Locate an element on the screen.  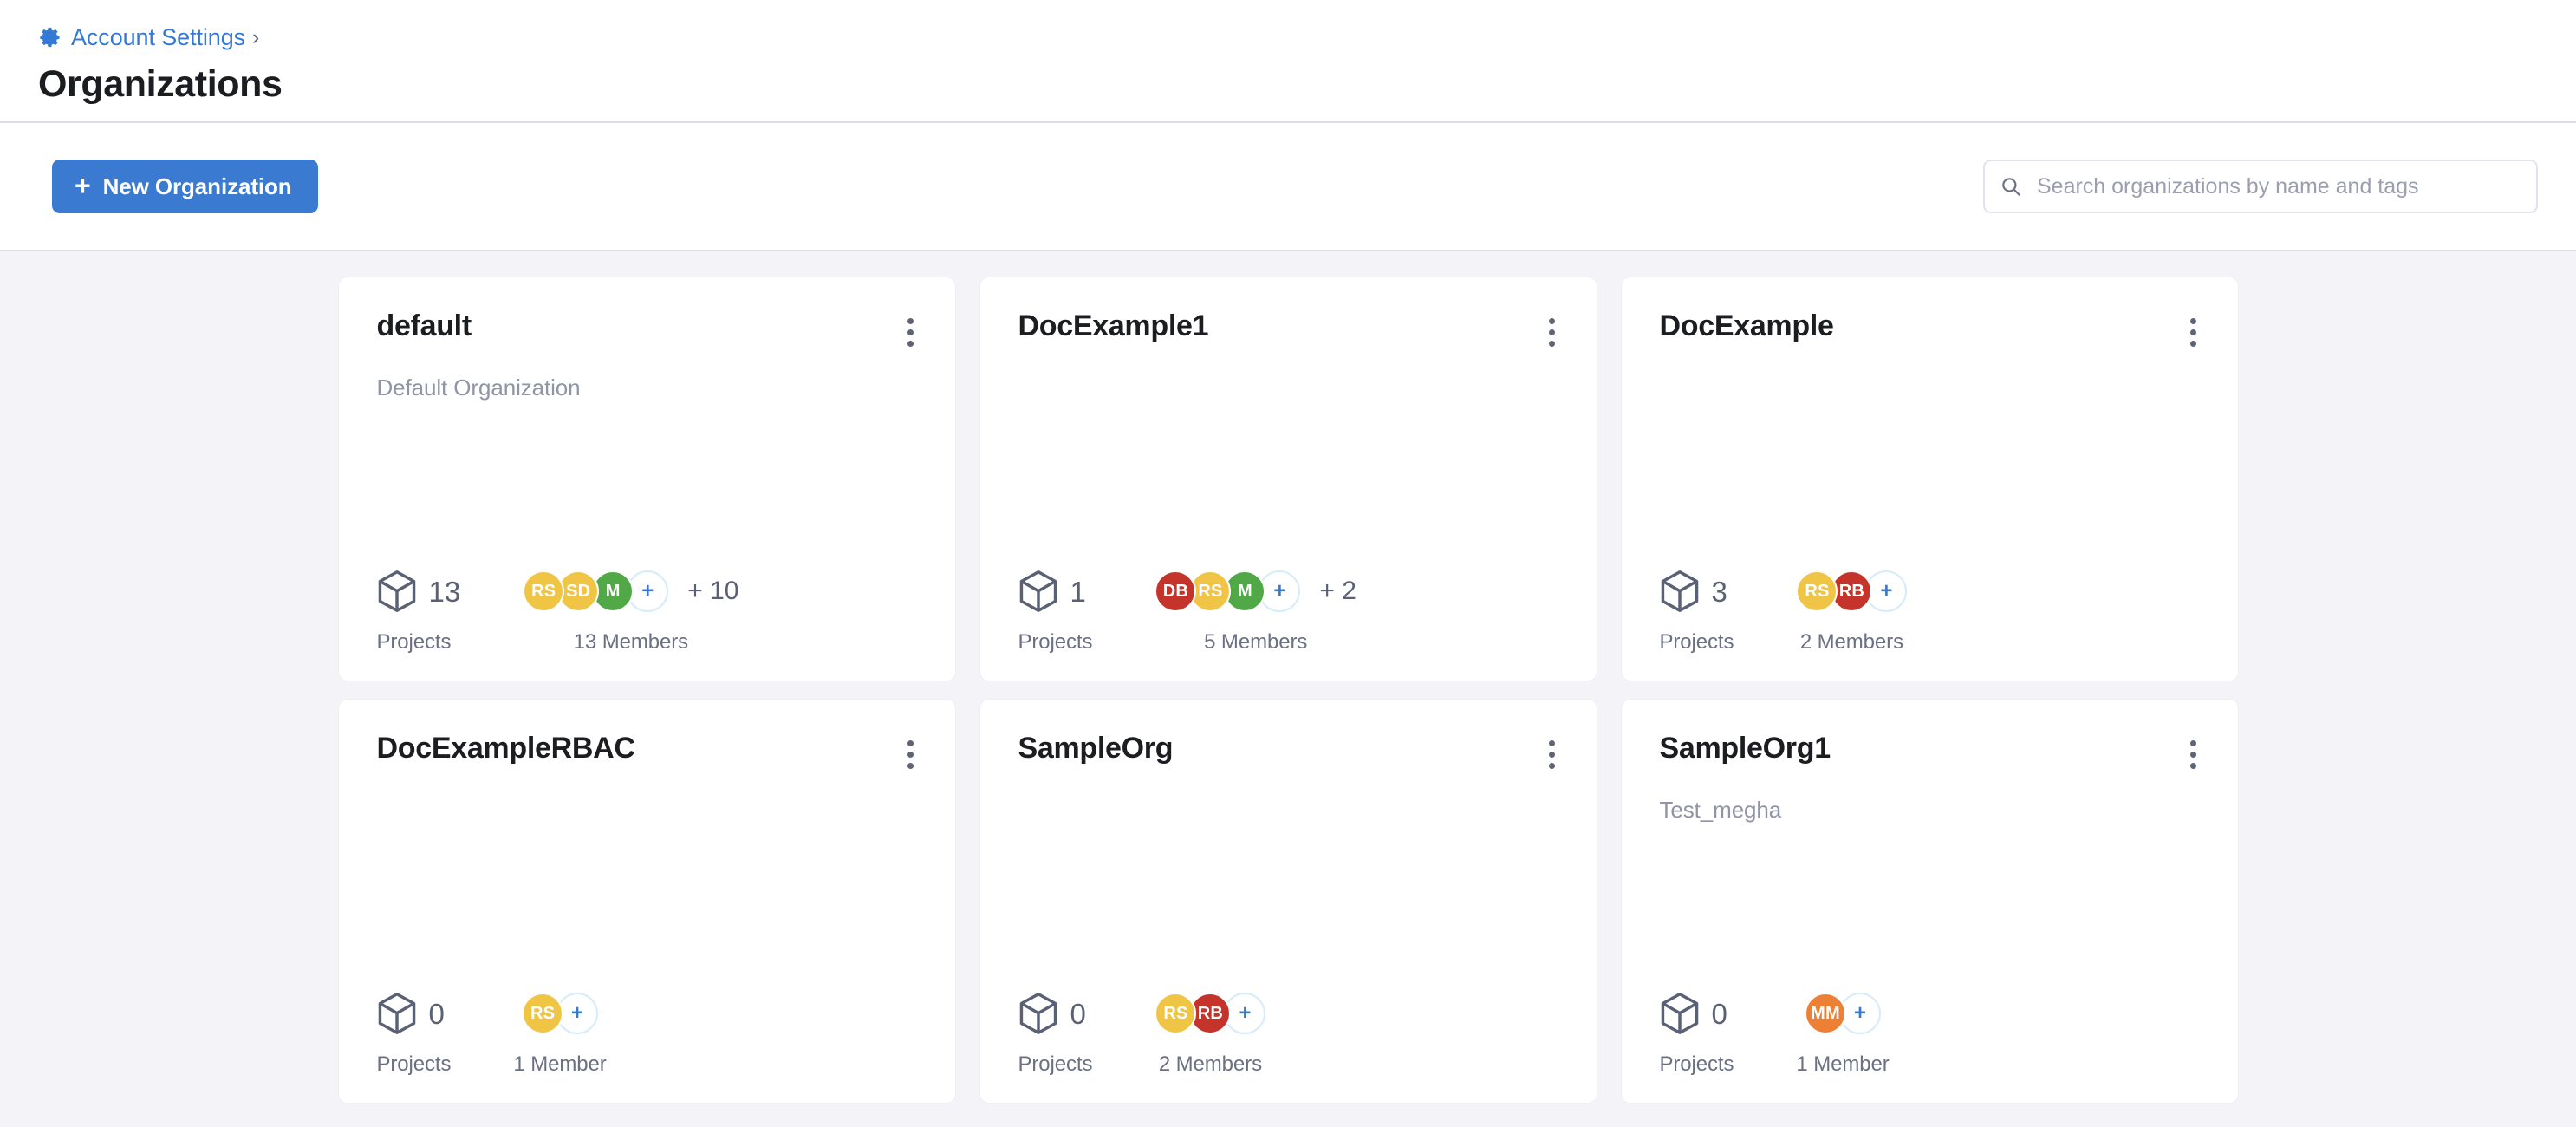
organization-card: DocExample 3 Projects RS RB + is located at coordinates (1930, 479).